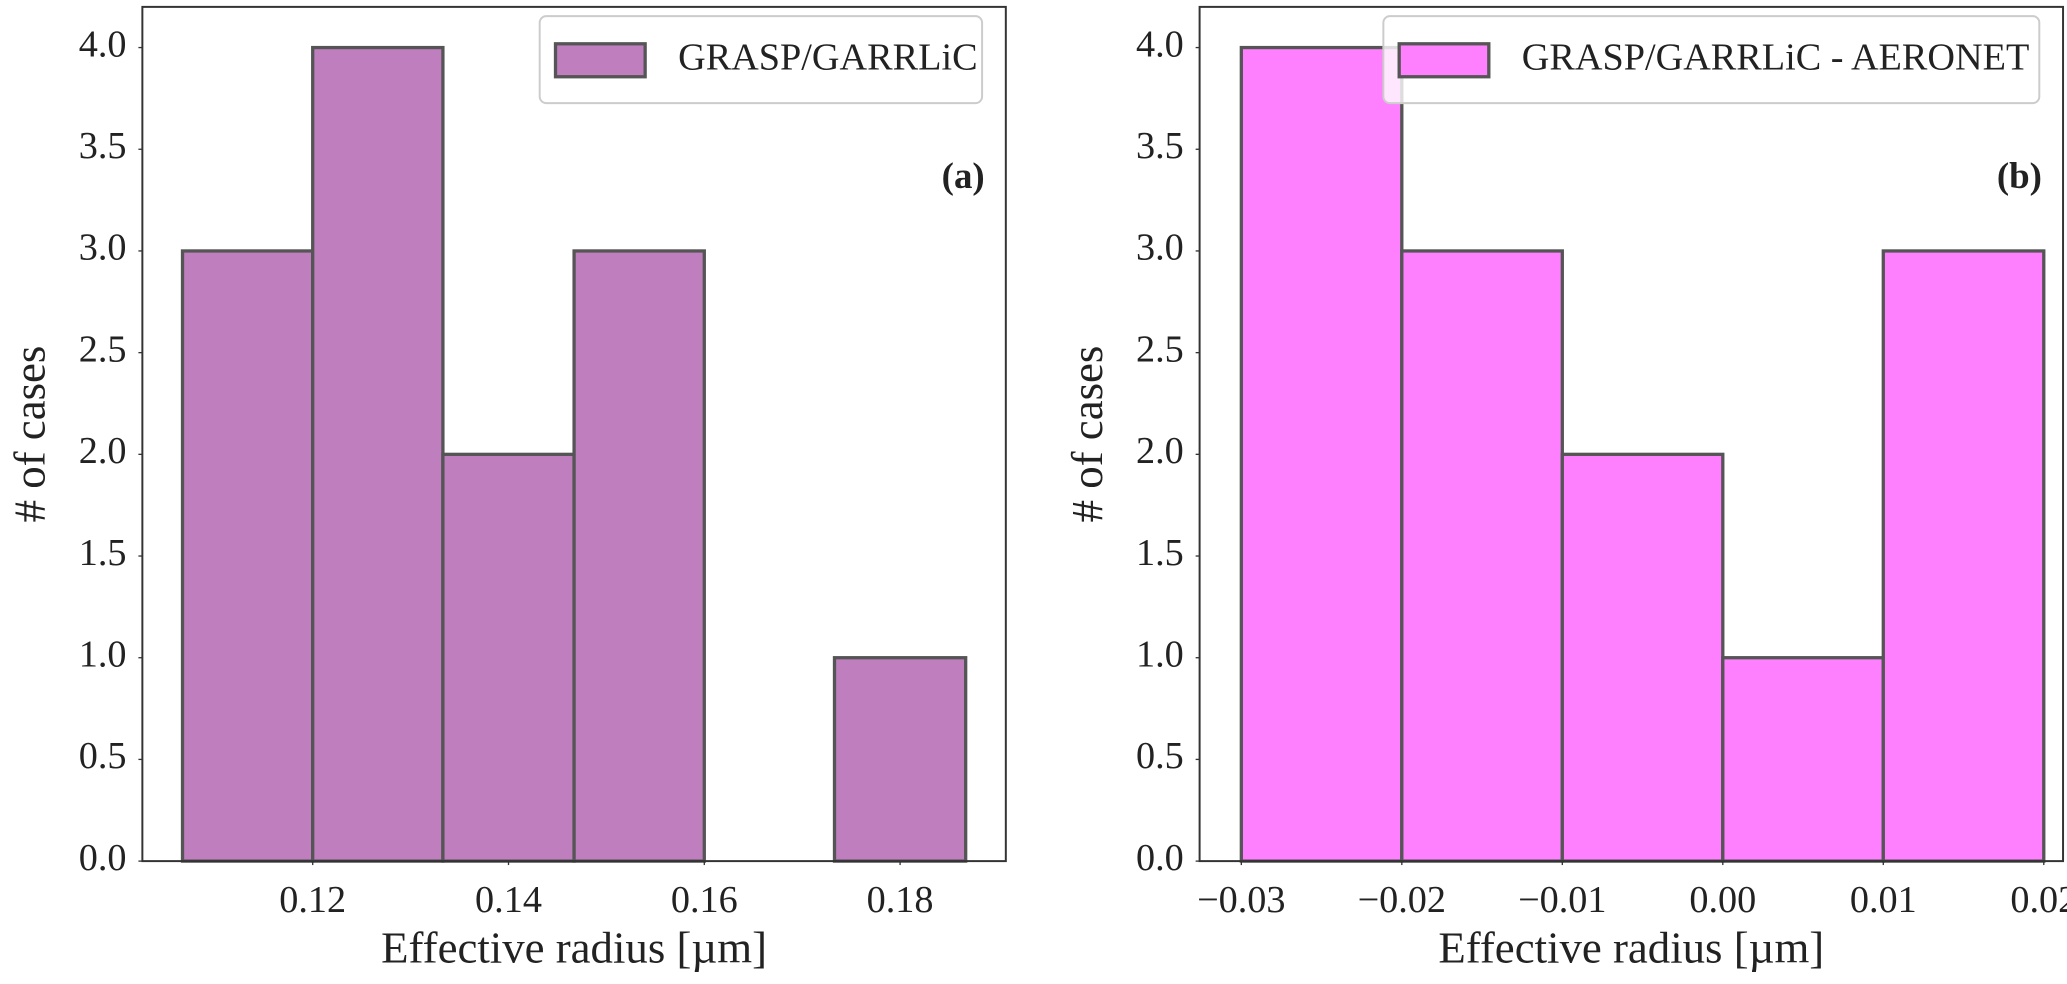 The height and width of the screenshot is (984, 2067). I want to click on x-tick-label: −0.02, so click(1402, 900).